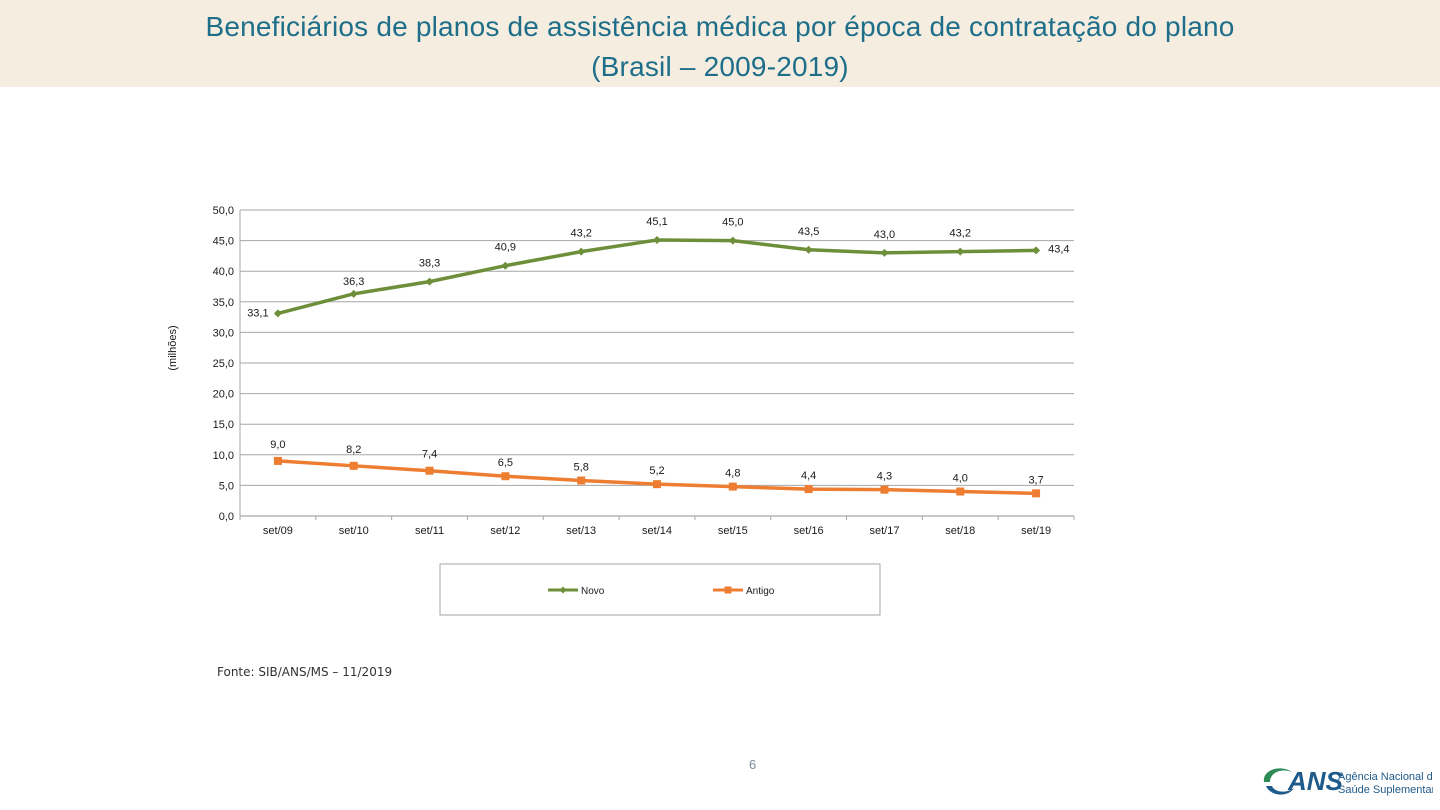 The height and width of the screenshot is (810, 1440). Describe the element at coordinates (223, 425) in the screenshot. I see `y-tick-label: 15,0` at that location.